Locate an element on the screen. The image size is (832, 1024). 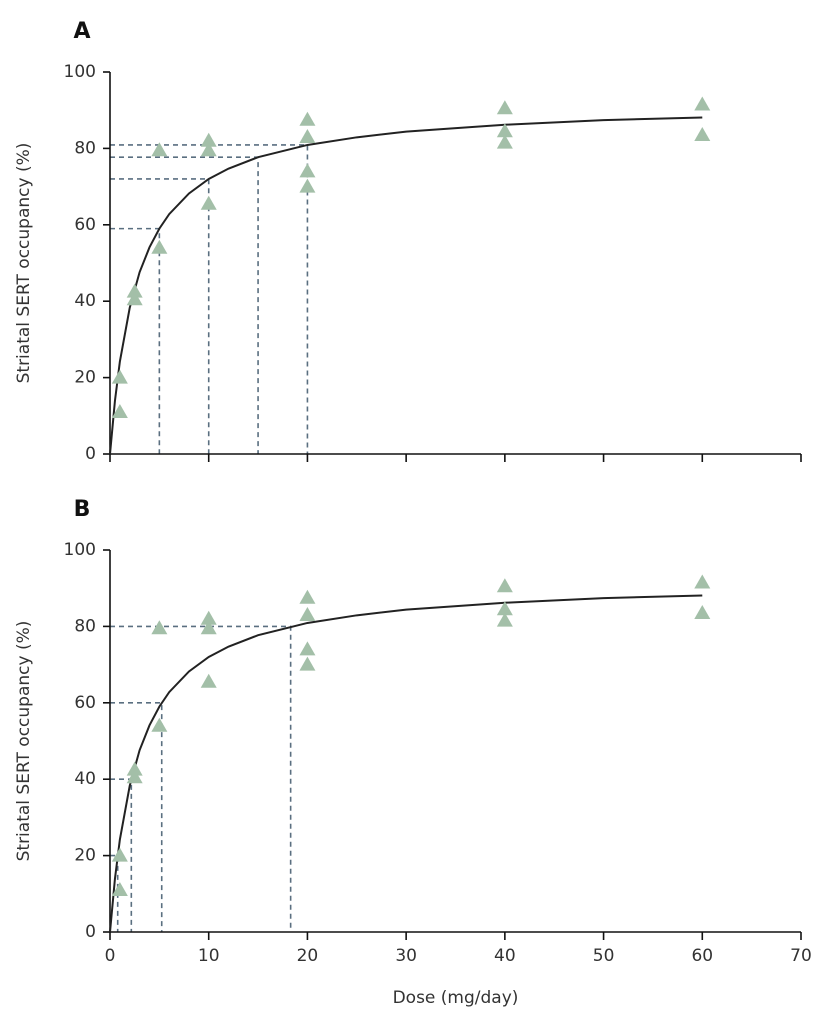
x-tick-label: 10 is located at coordinates (209, 956).